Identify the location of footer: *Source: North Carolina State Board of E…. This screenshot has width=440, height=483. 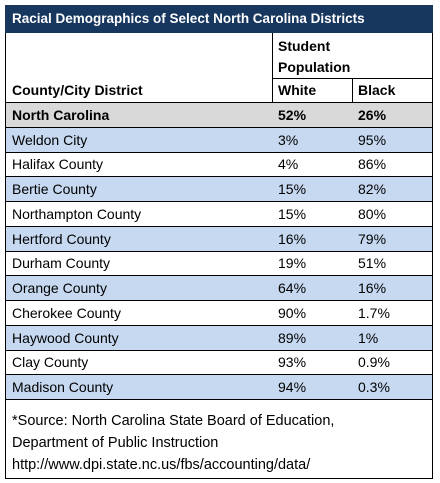
(173, 443).